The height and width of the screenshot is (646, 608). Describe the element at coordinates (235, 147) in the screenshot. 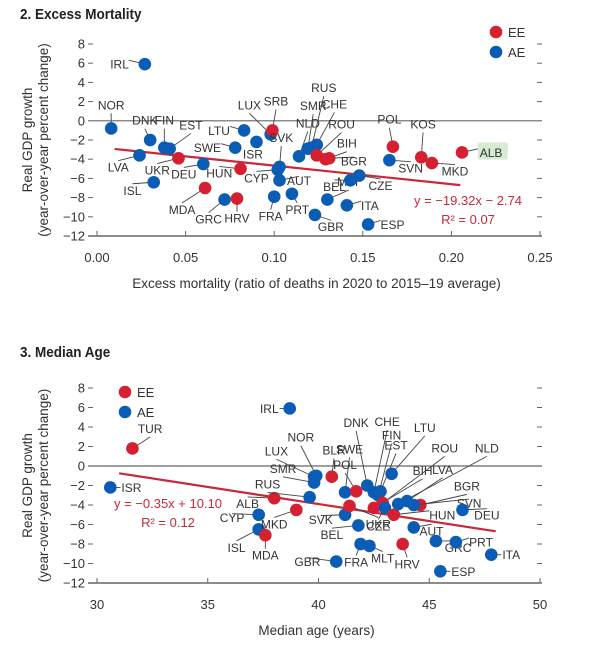

I see `data-point-swe` at that location.